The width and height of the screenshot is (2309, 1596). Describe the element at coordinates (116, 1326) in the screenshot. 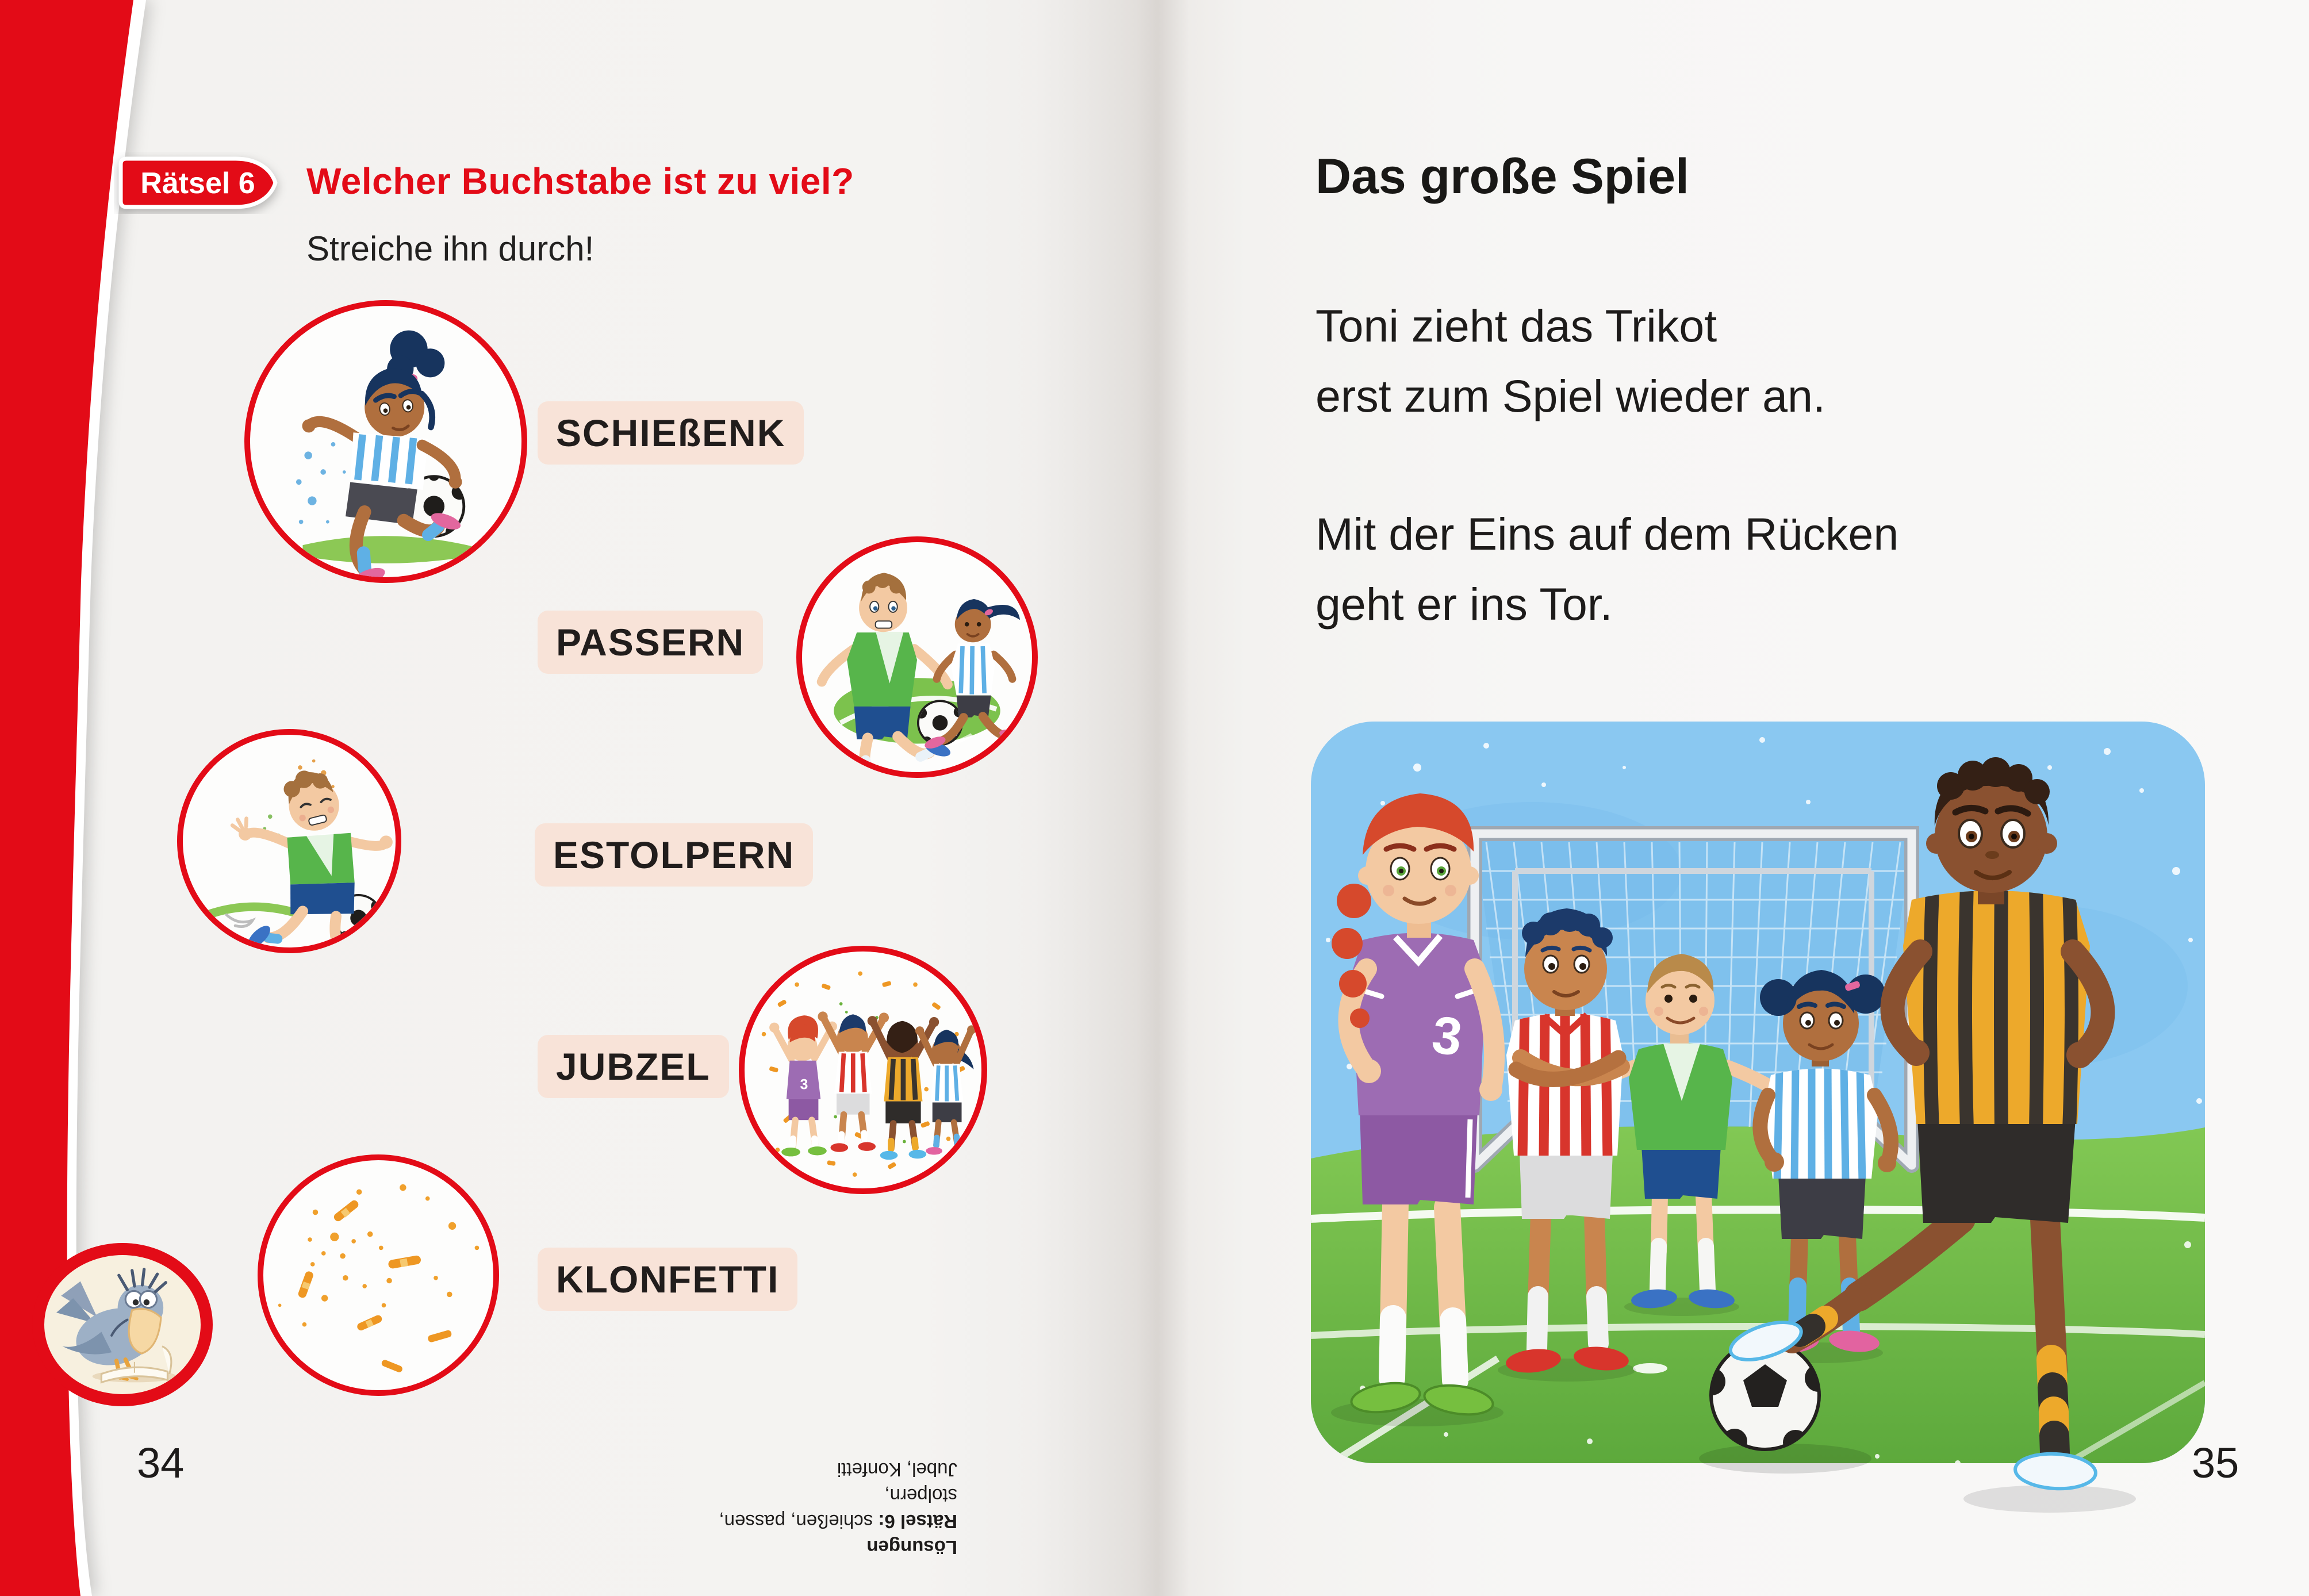

I see `mascot-bird-icon` at that location.